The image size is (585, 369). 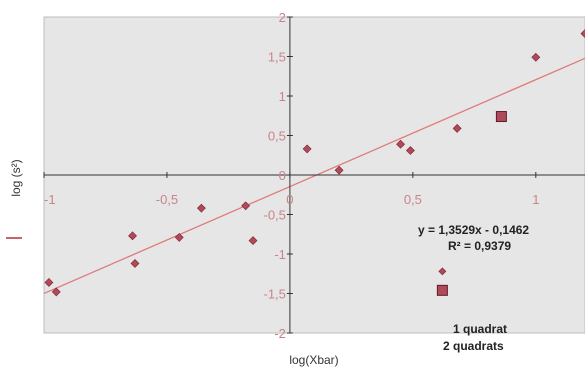 I want to click on y-tick-label: 0, so click(x=282, y=175).